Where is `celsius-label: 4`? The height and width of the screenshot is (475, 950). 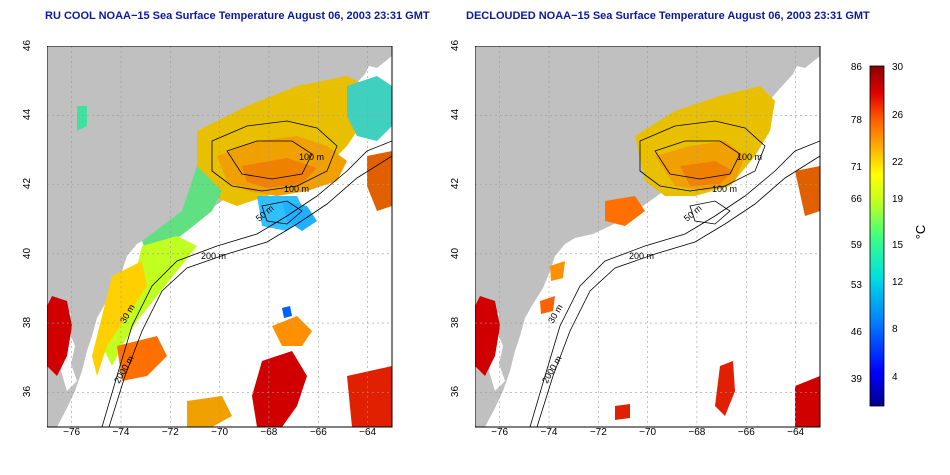
celsius-label: 4 is located at coordinates (895, 377).